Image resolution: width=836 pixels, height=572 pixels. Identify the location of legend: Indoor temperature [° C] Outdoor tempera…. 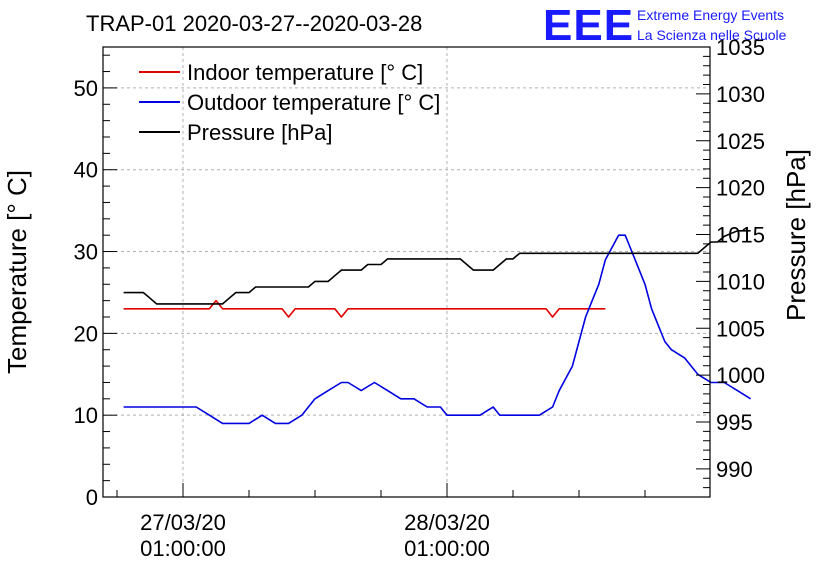
(289, 102).